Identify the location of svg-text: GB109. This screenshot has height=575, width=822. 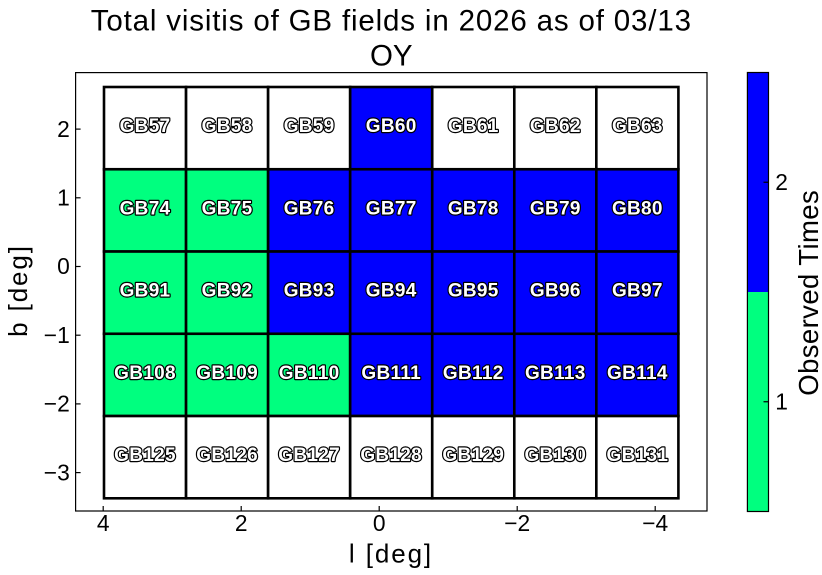
(227, 373).